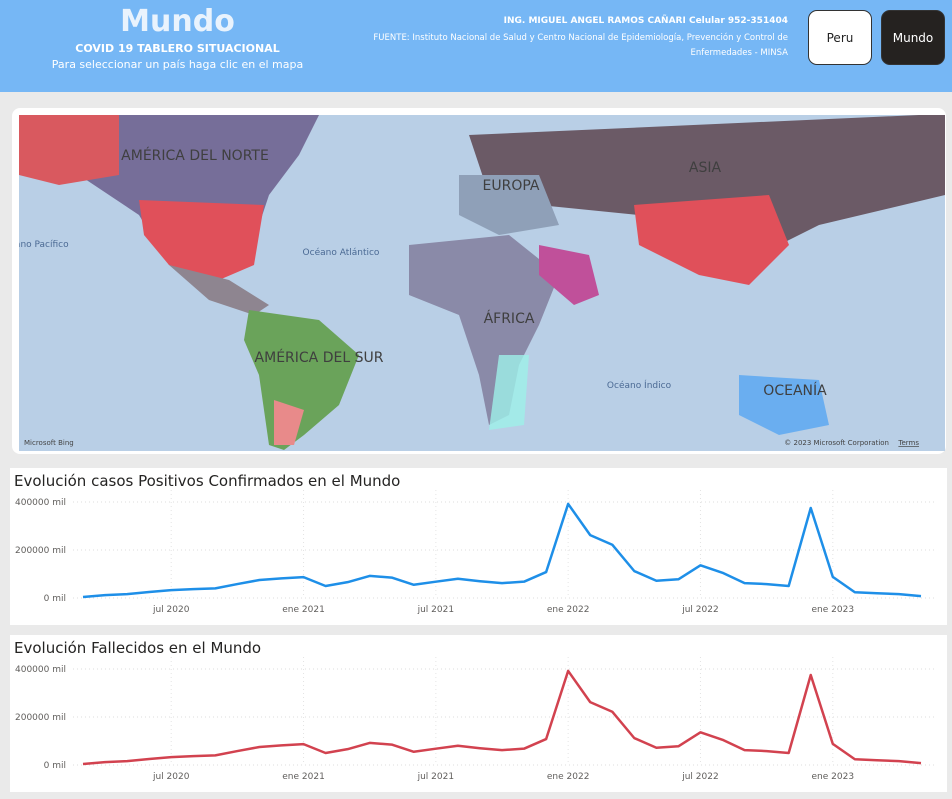  I want to click on map-label: EUROPA, so click(511, 186).